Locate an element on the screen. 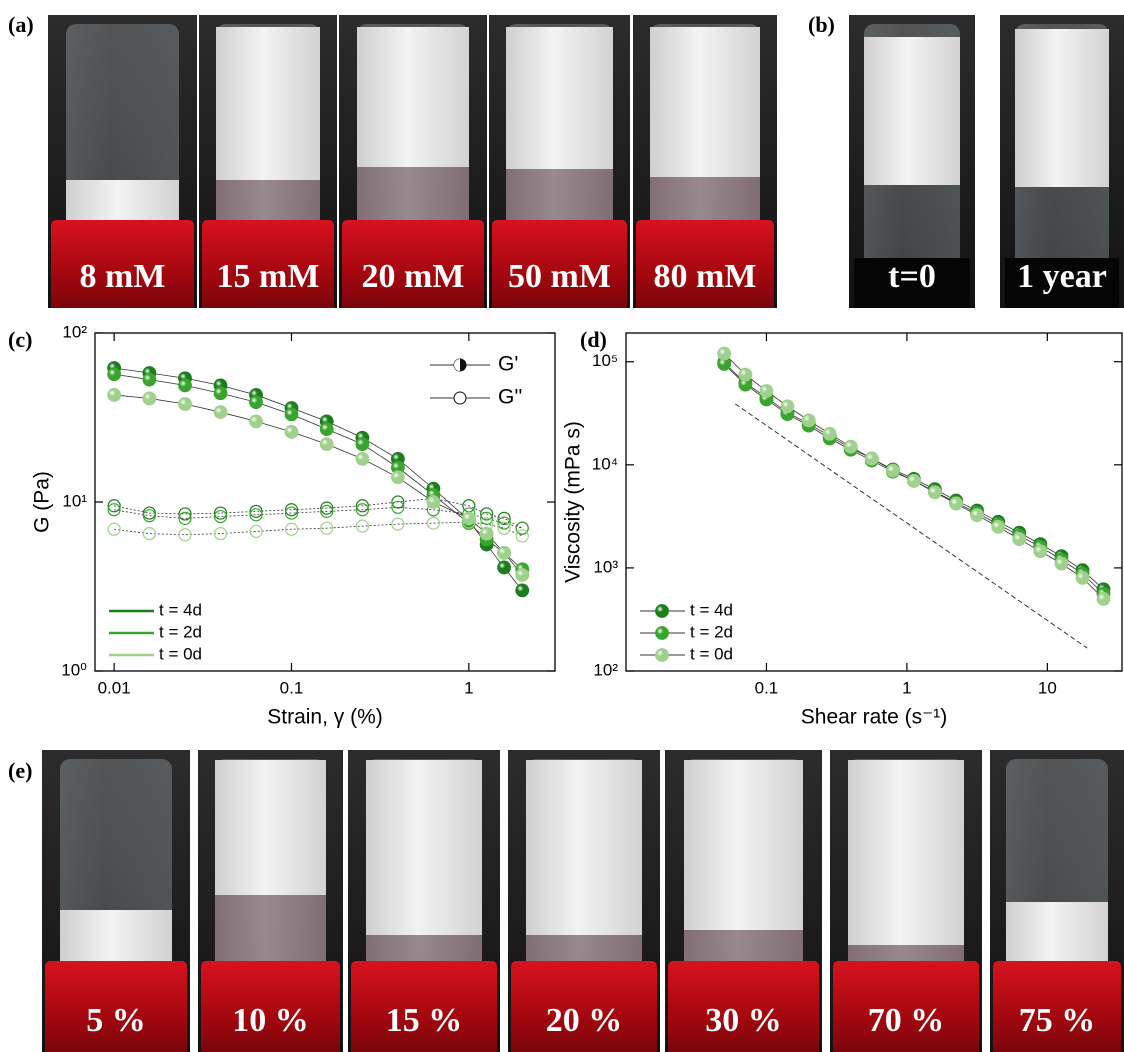 This screenshot has width=1124, height=1052. x-tick-label: 0.1 is located at coordinates (292, 687).